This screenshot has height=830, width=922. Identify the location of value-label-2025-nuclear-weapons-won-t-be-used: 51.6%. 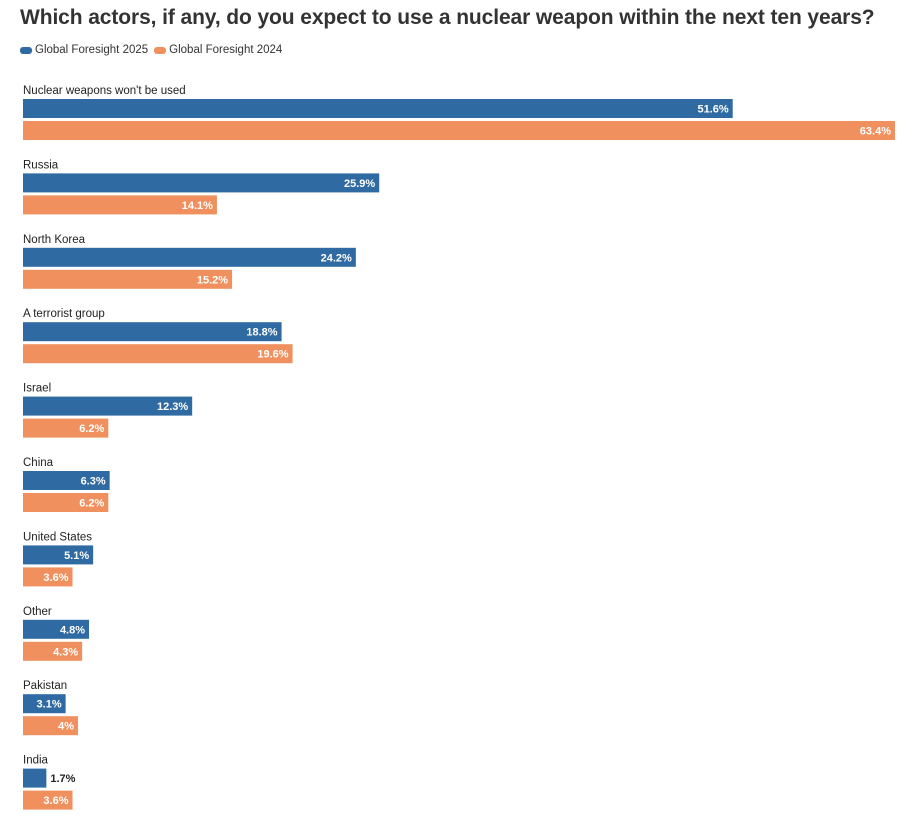
(713, 110).